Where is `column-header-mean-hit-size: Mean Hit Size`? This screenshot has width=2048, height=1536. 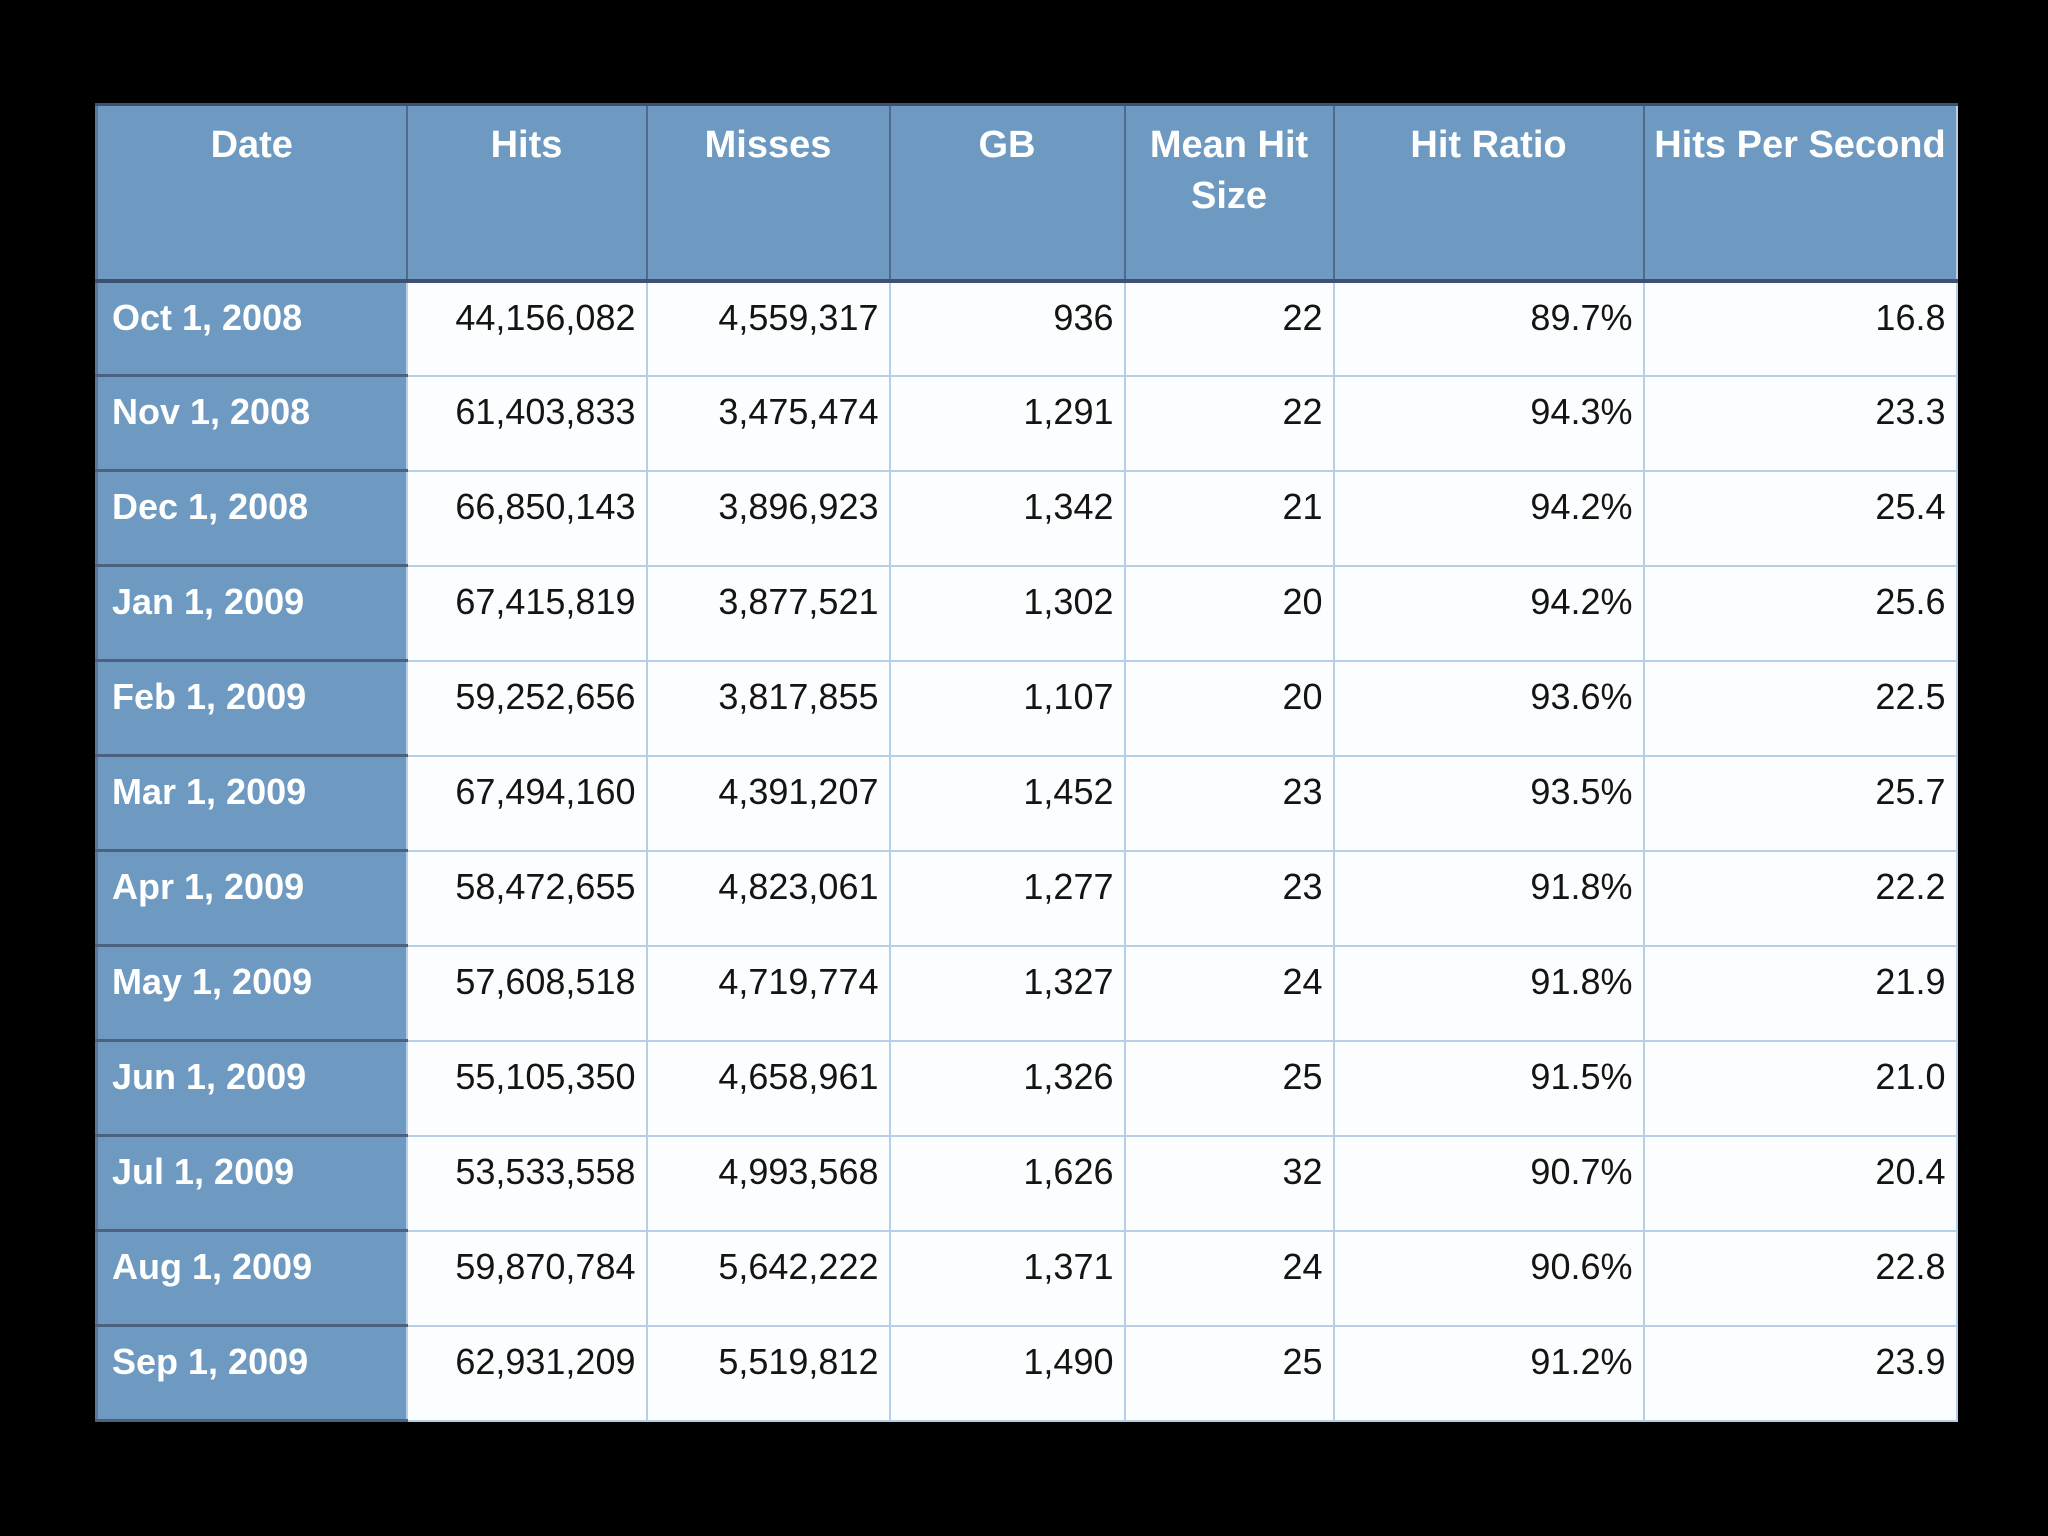 column-header-mean-hit-size: Mean Hit Size is located at coordinates (1228, 193).